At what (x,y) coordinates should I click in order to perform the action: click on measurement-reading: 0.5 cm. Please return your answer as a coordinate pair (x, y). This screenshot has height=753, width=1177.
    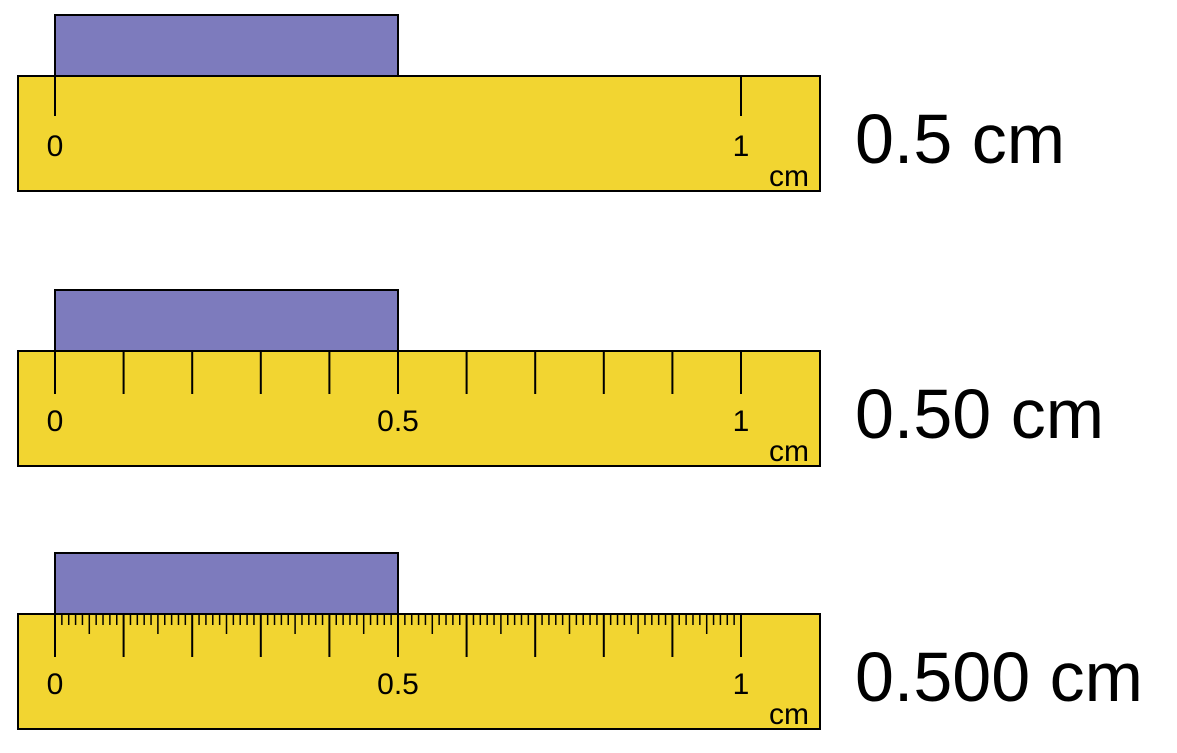
    Looking at the image, I should click on (960, 139).